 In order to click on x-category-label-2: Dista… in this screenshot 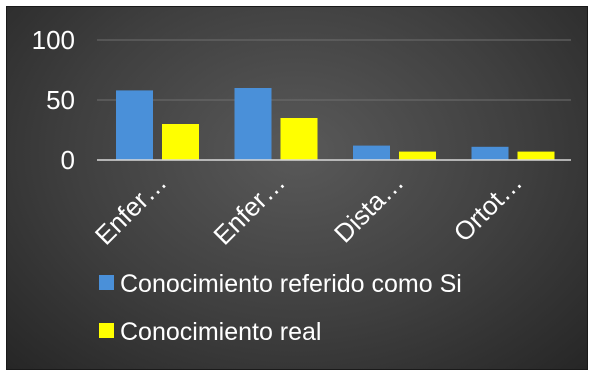, I will do `click(368, 207)`.